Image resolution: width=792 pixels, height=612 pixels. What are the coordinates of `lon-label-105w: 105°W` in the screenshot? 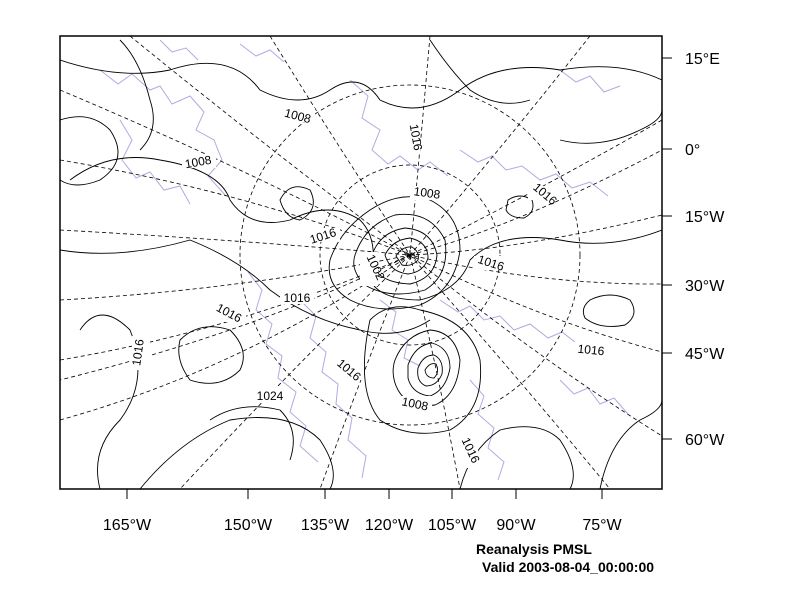 It's located at (452, 525).